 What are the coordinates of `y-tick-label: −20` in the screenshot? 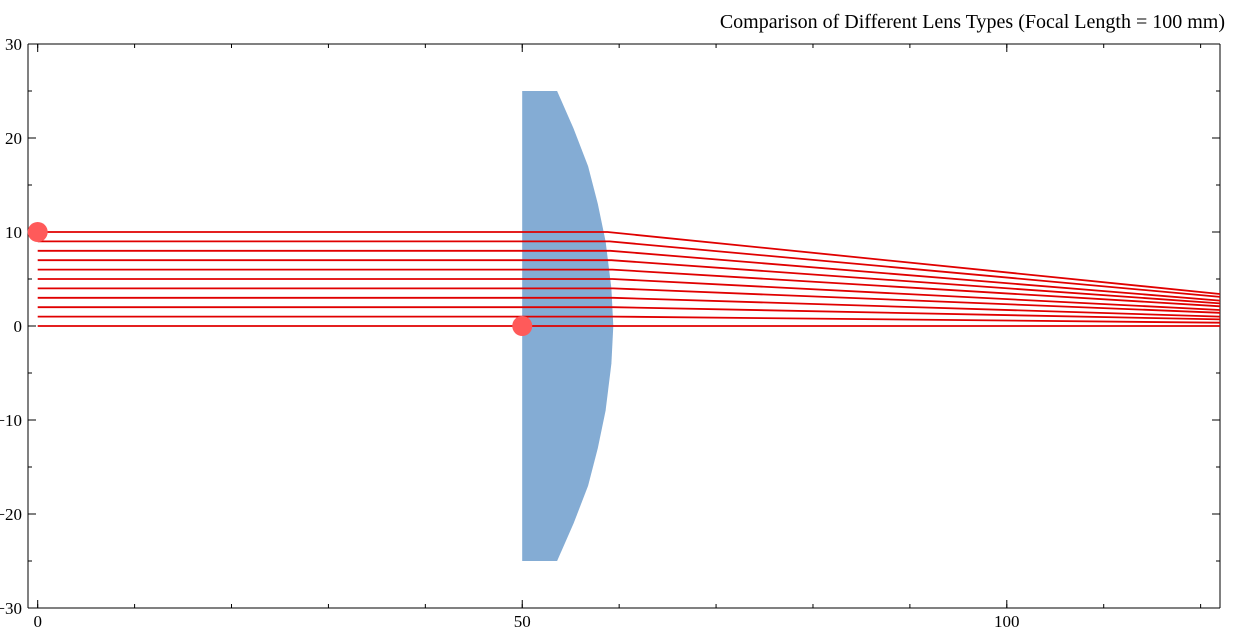 It's located at (11, 514).